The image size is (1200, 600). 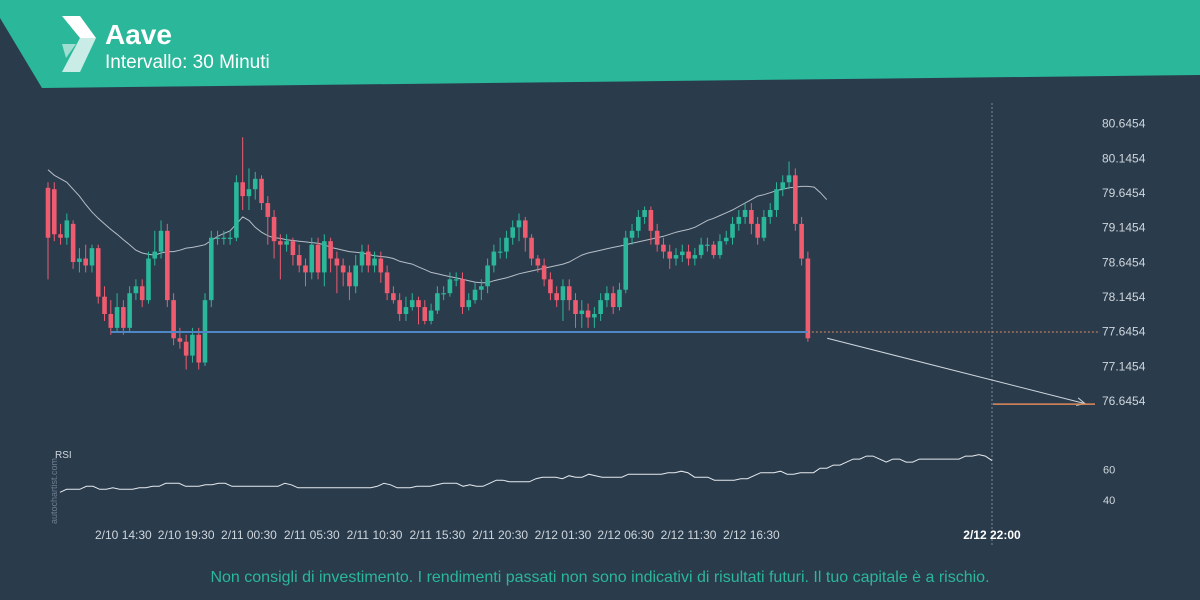 What do you see at coordinates (751, 535) in the screenshot?
I see `x-tick-label: 2/12 16:30` at bounding box center [751, 535].